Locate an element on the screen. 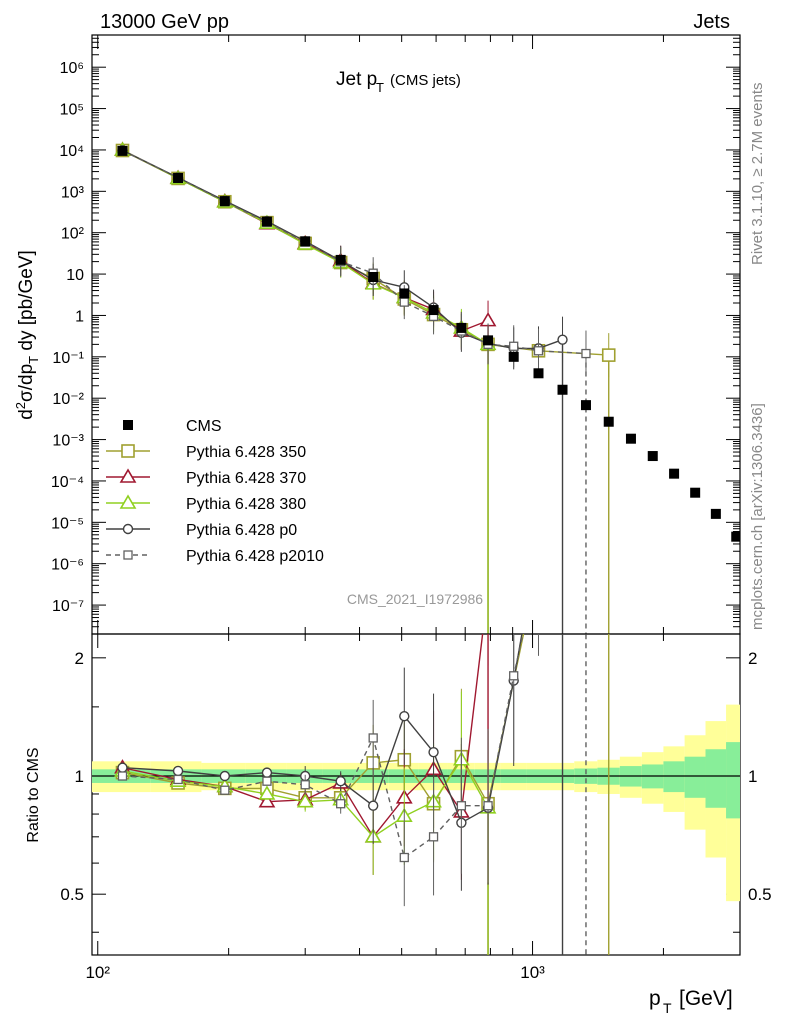  header-right: Jets is located at coordinates (711, 22).